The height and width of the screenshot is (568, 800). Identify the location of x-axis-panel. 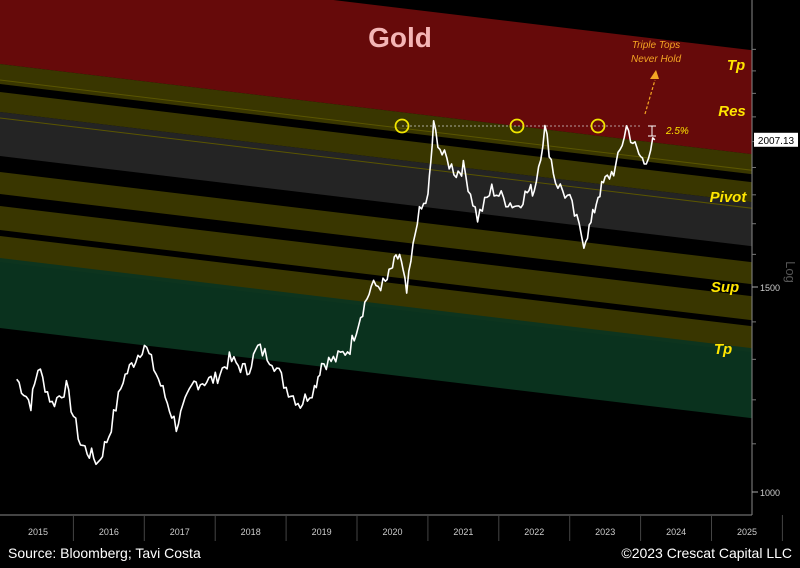
(400, 528).